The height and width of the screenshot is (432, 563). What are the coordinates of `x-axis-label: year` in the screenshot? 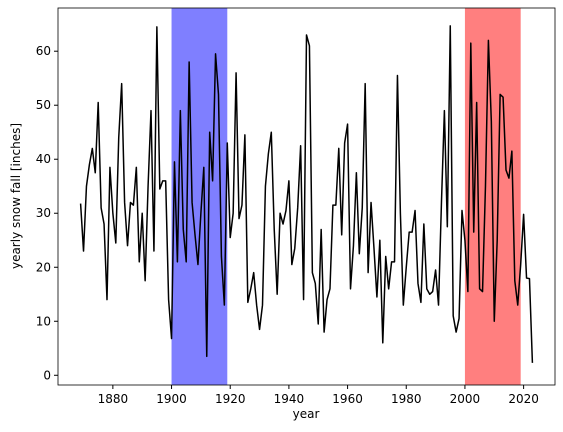 It's located at (306, 414).